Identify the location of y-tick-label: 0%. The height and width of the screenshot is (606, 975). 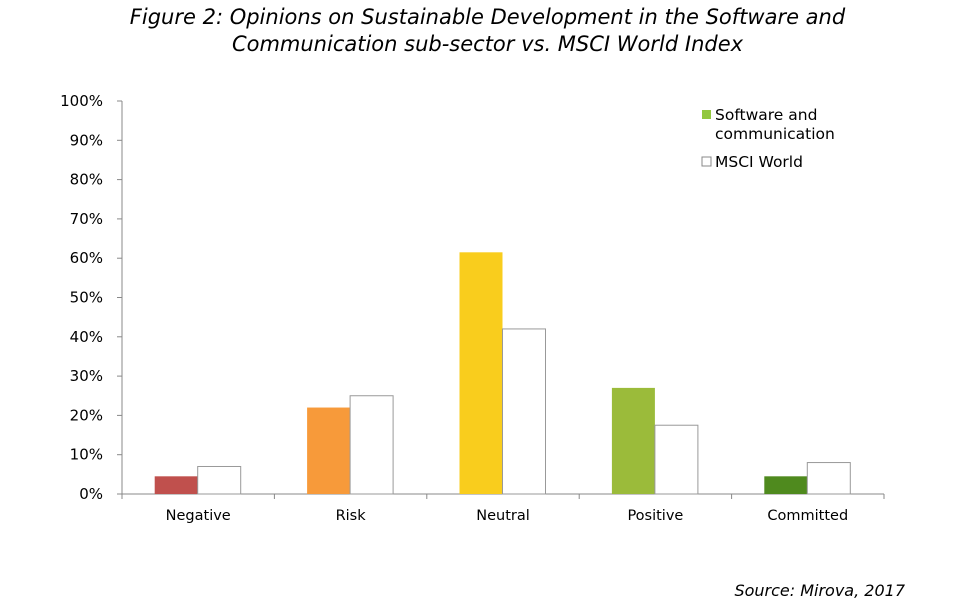
(91, 494).